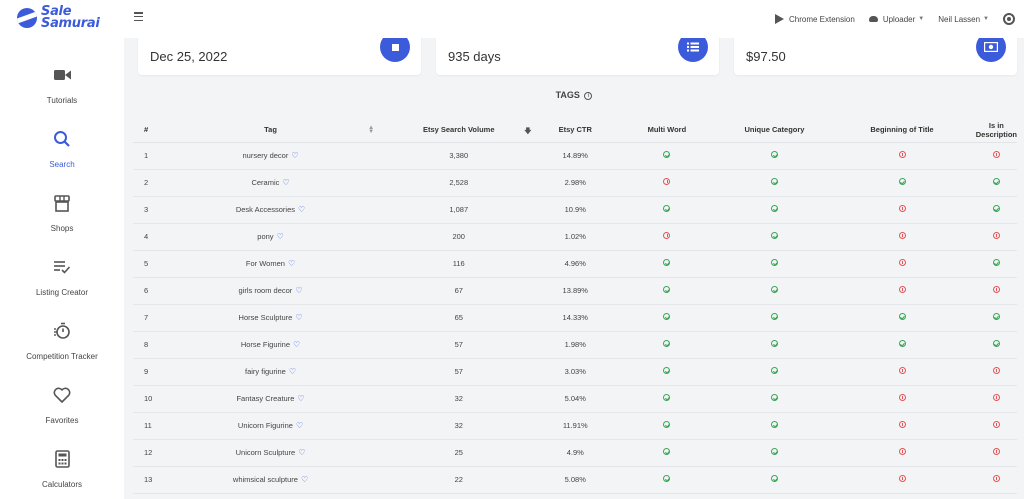  I want to click on table-row: 12 Unicorn Sculpture ♡ 25 4.9%, so click(575, 453).